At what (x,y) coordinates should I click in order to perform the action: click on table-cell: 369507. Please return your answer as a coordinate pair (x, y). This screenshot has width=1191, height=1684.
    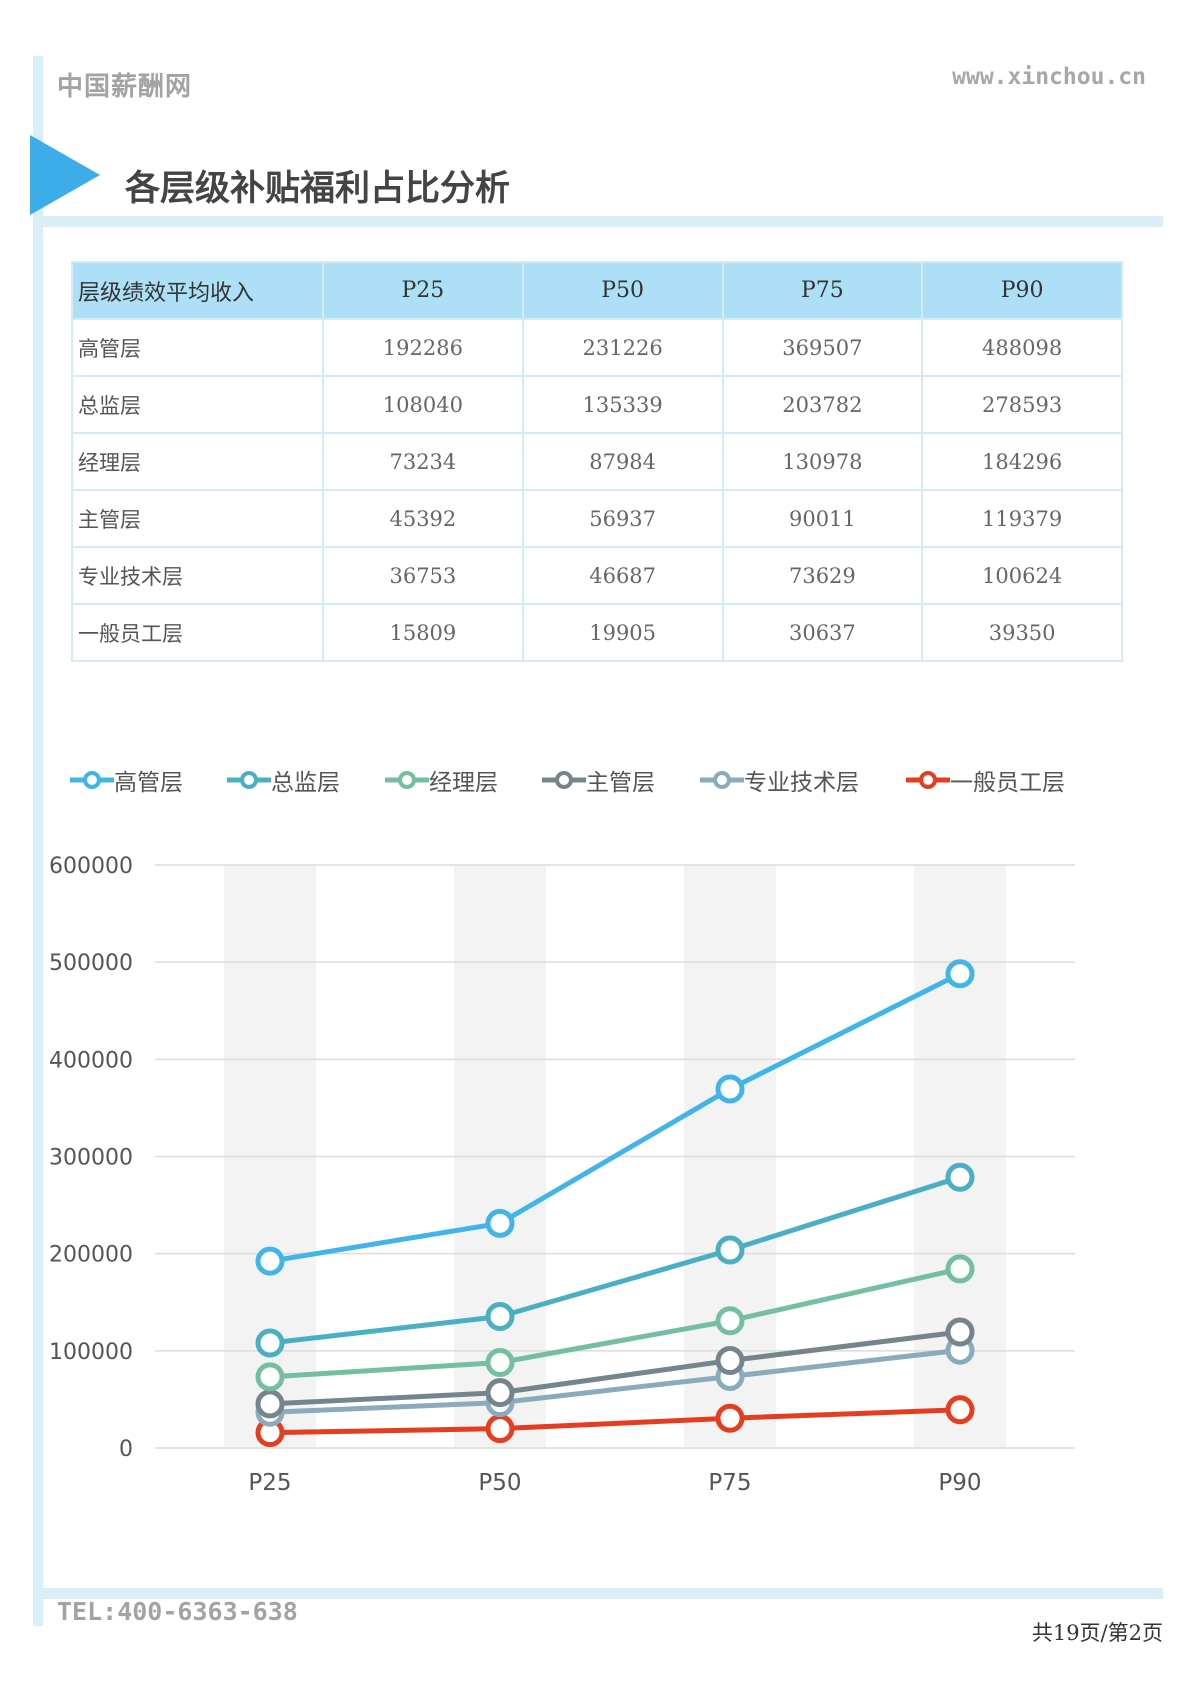
    Looking at the image, I should click on (822, 347).